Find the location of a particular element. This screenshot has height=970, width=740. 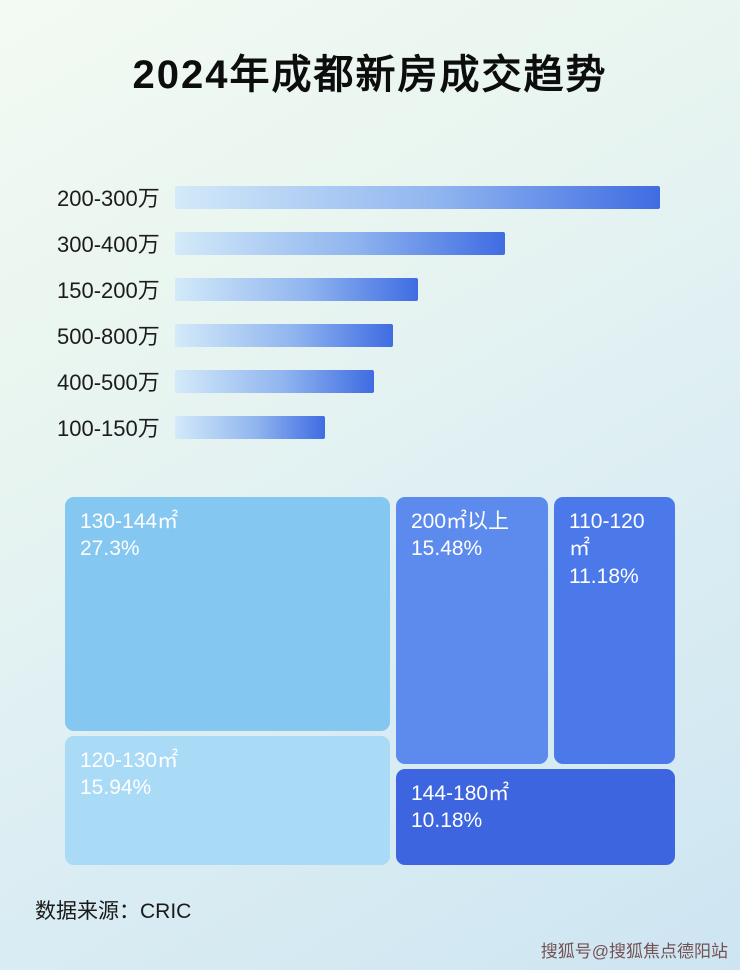

bar-row: 100-150万 is located at coordinates (370, 427).